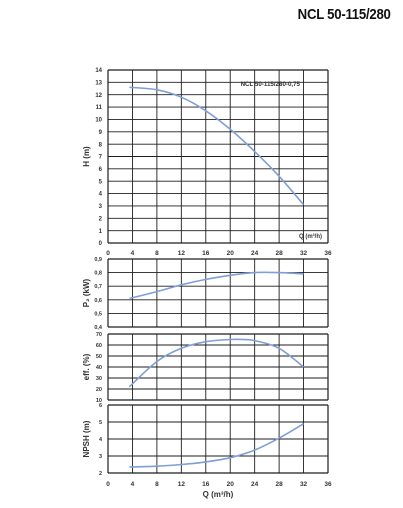  Describe the element at coordinates (310, 236) in the screenshot. I see `head-xlabel: Q (m³/h)` at that location.